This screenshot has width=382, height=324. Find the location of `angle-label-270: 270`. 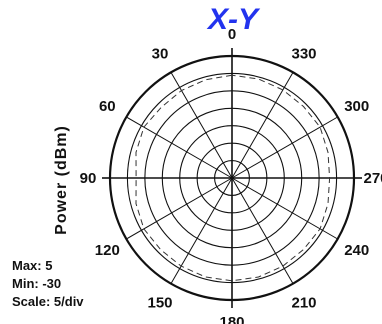

angle-label-270: 270 is located at coordinates (372, 178).